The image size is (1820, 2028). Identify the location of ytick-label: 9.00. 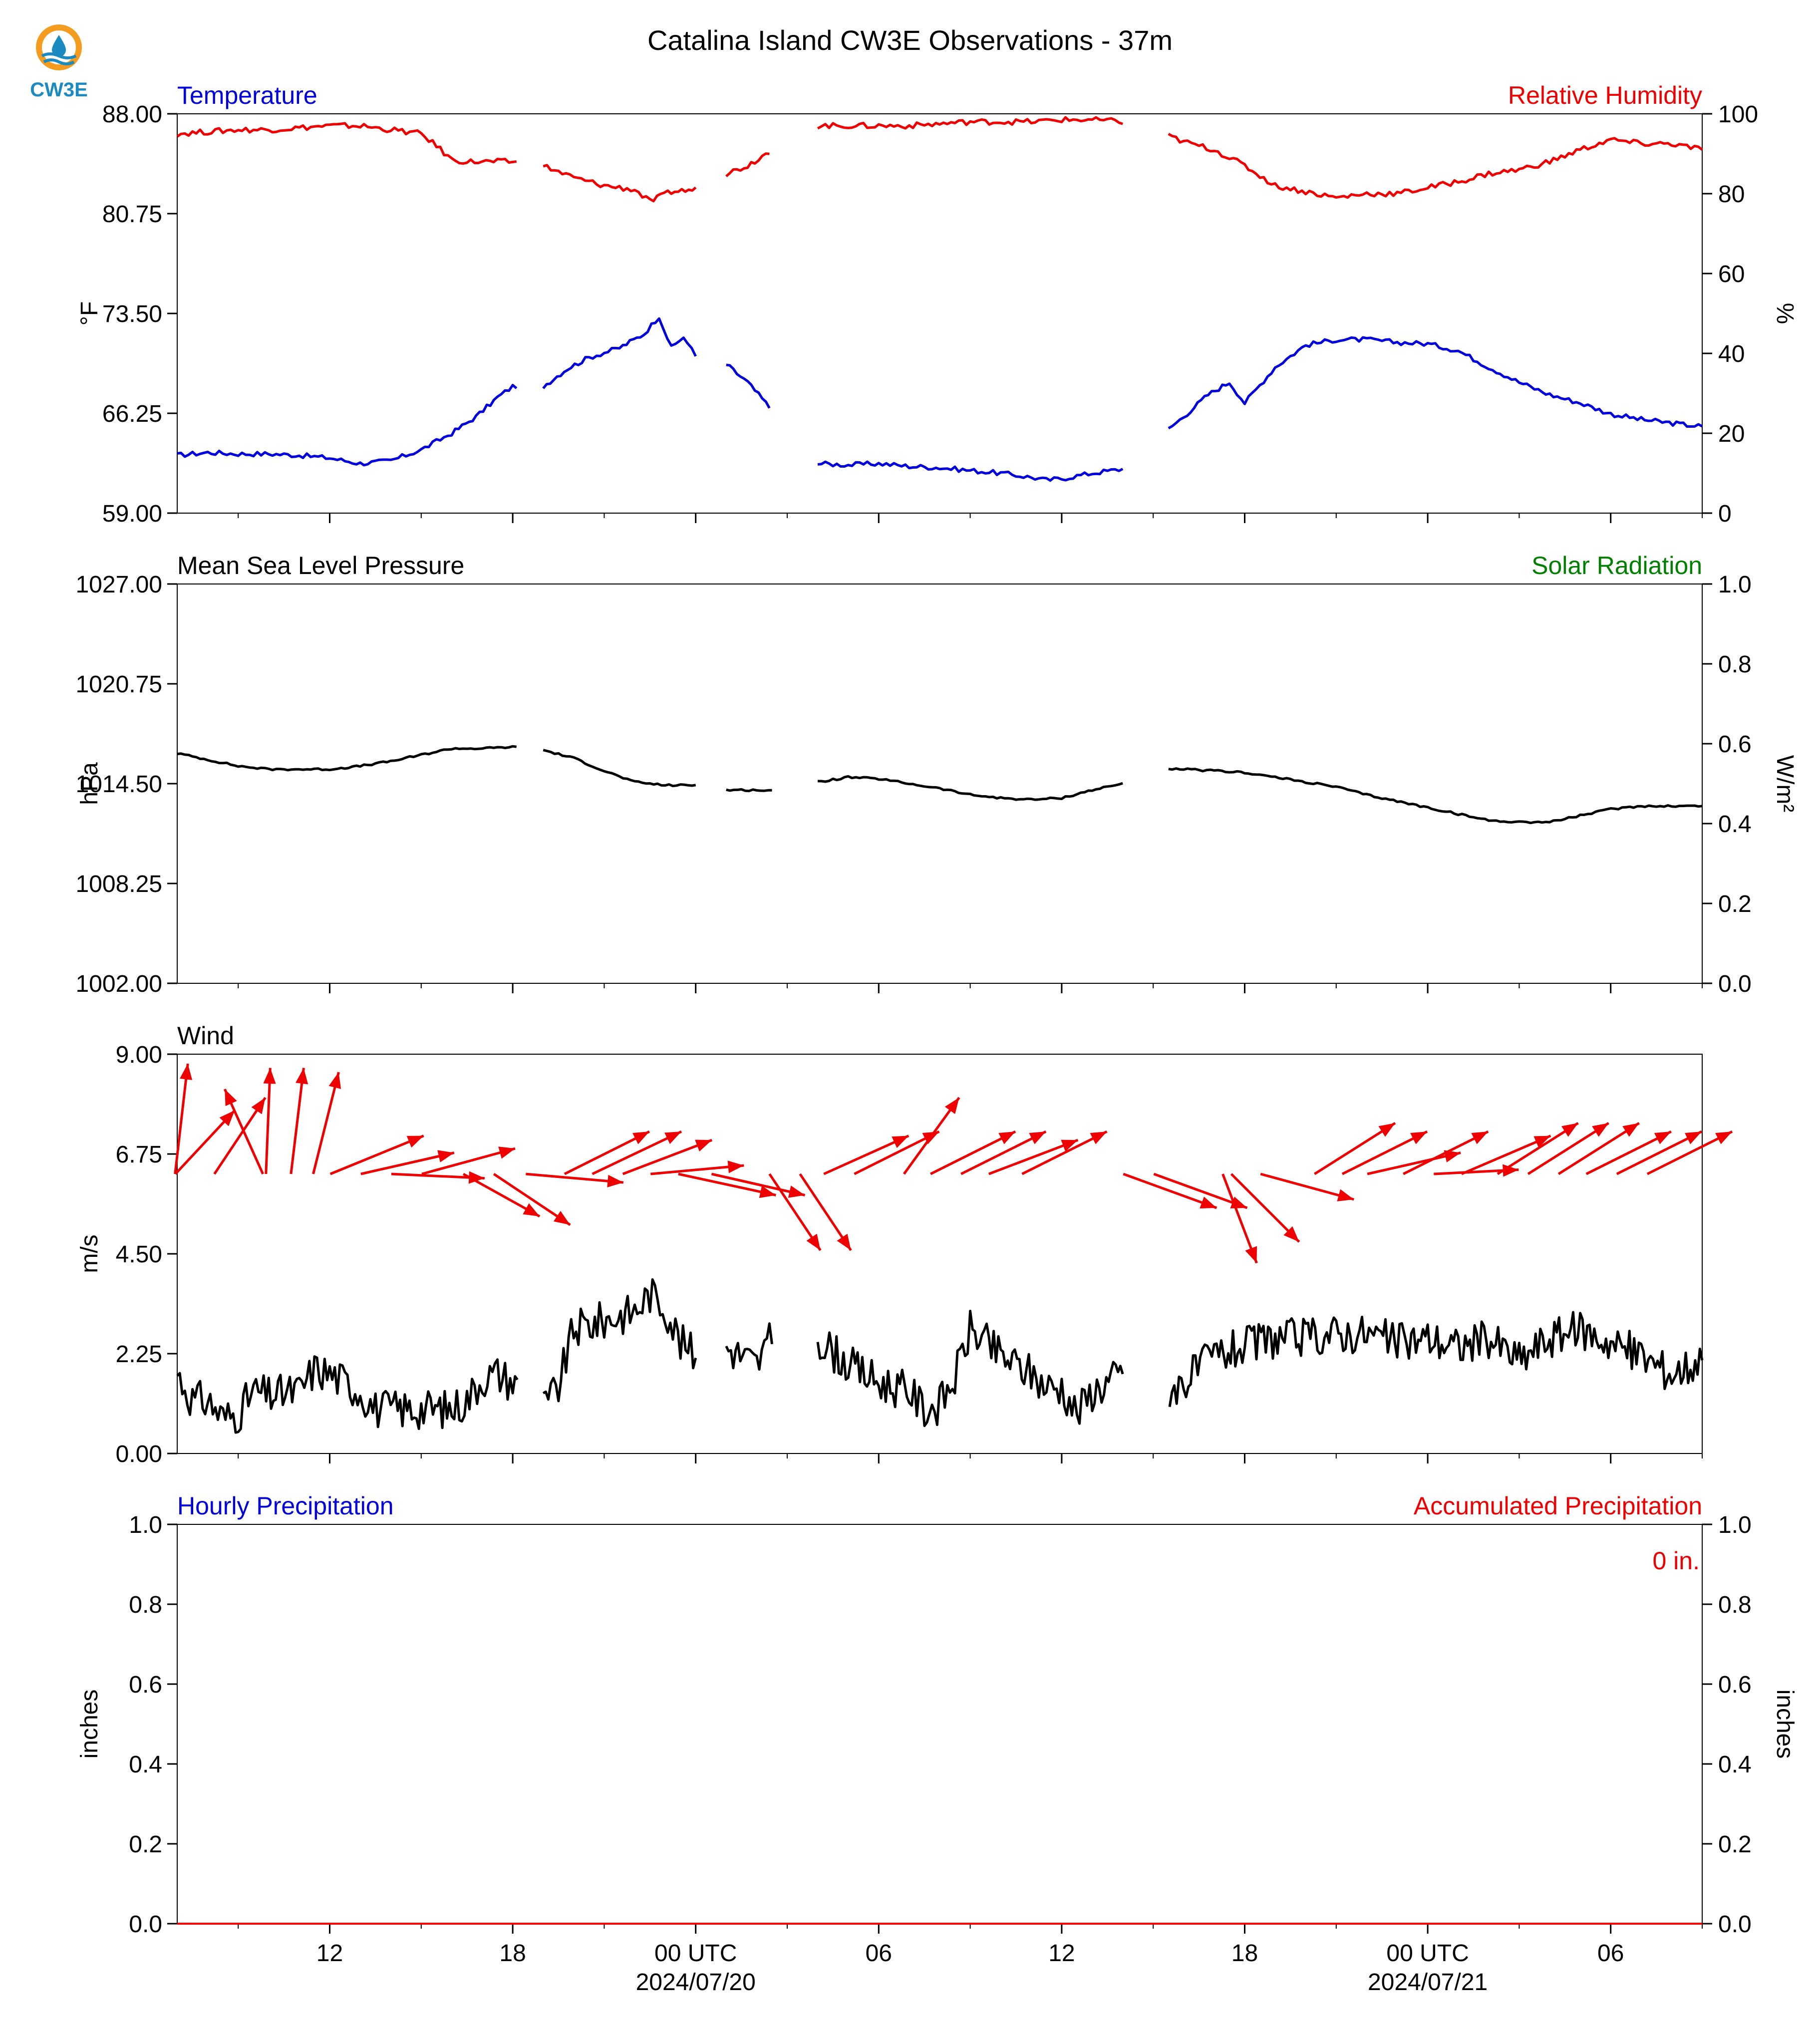
(139, 1055).